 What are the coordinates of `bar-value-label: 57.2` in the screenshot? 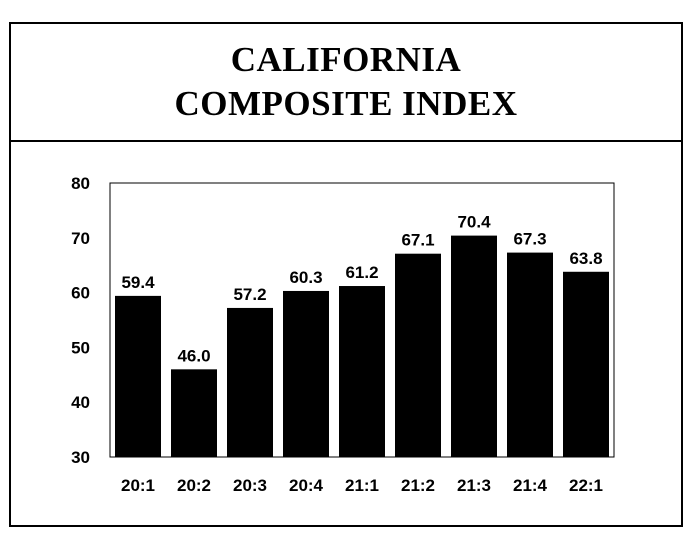 It's located at (249, 294).